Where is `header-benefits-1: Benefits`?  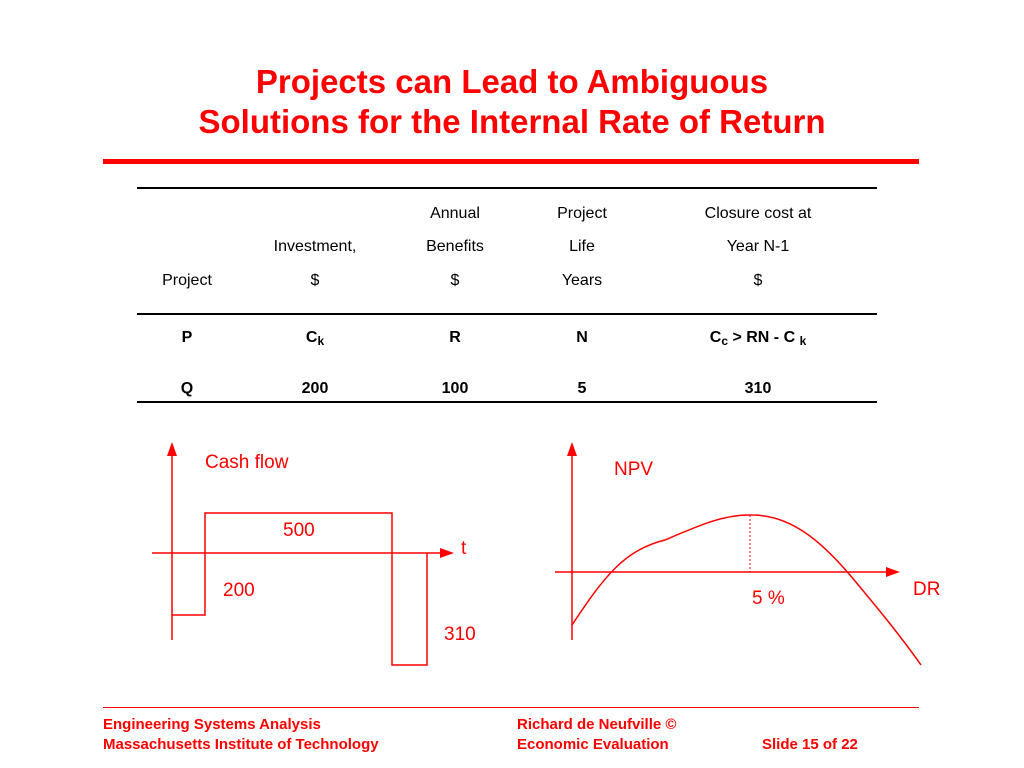 header-benefits-1: Benefits is located at coordinates (455, 246).